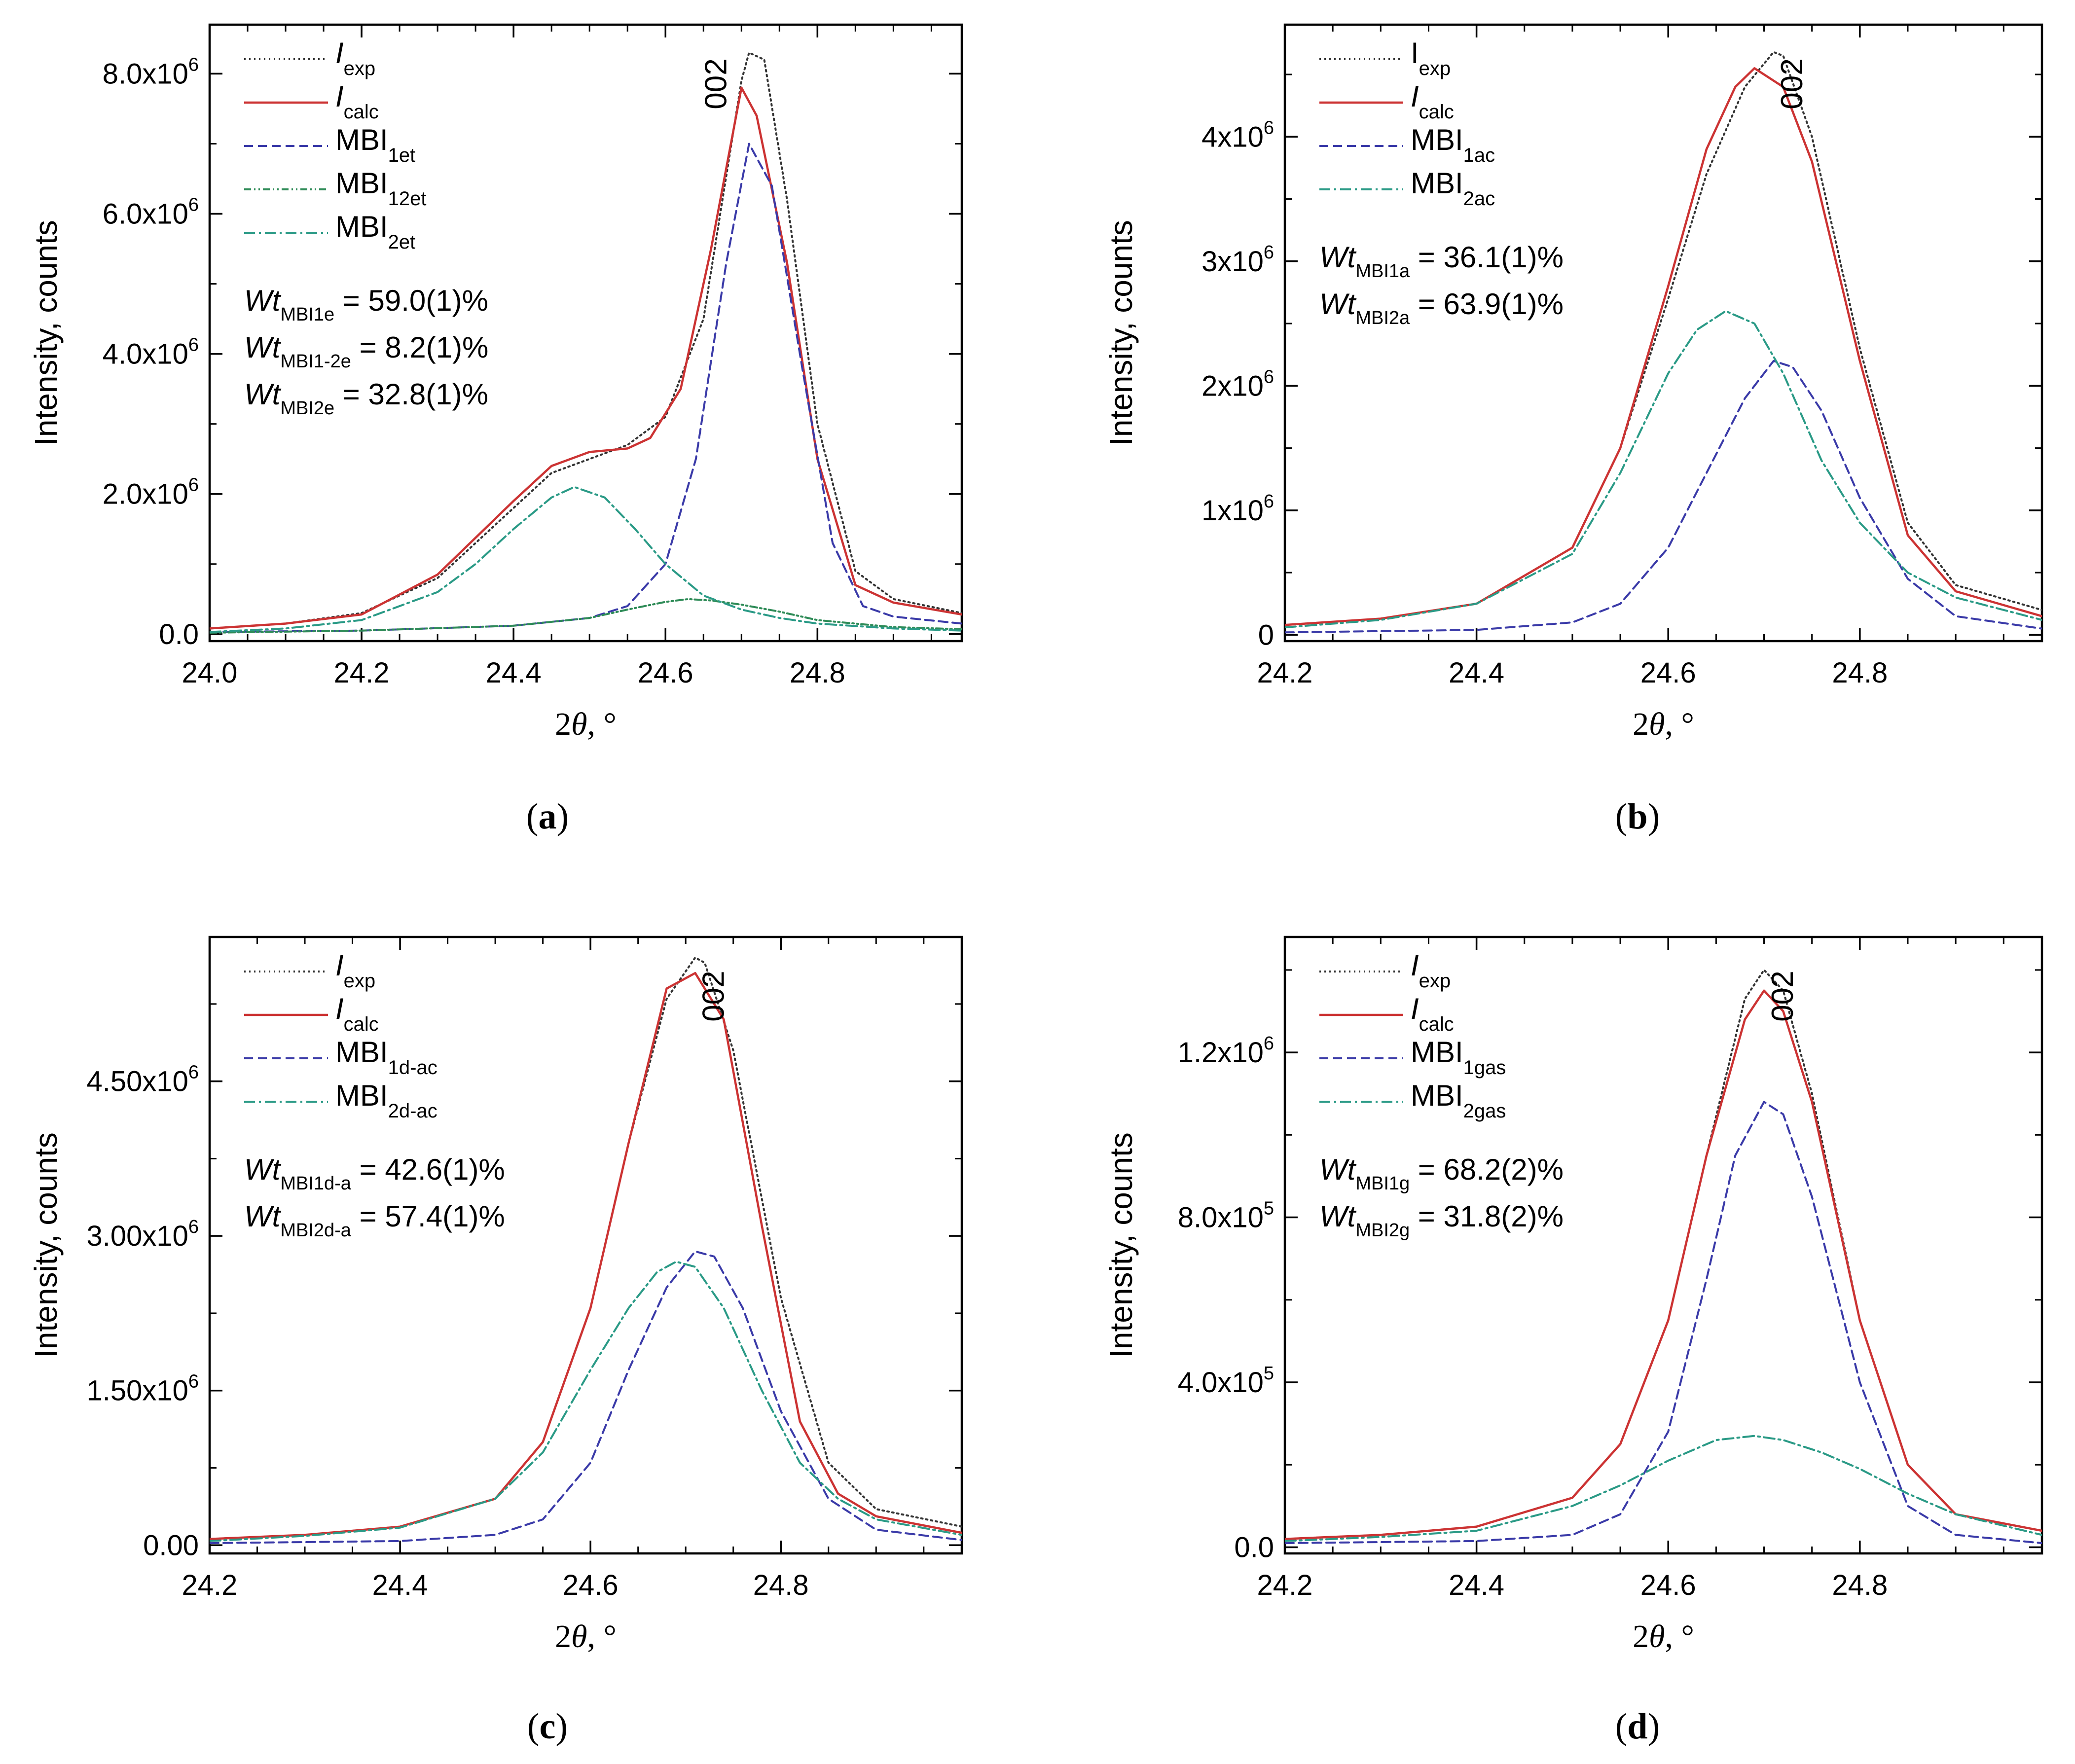 The width and height of the screenshot is (2075, 1764). What do you see at coordinates (1382, 271) in the screenshot?
I see `annotation-sub: MBI1a` at bounding box center [1382, 271].